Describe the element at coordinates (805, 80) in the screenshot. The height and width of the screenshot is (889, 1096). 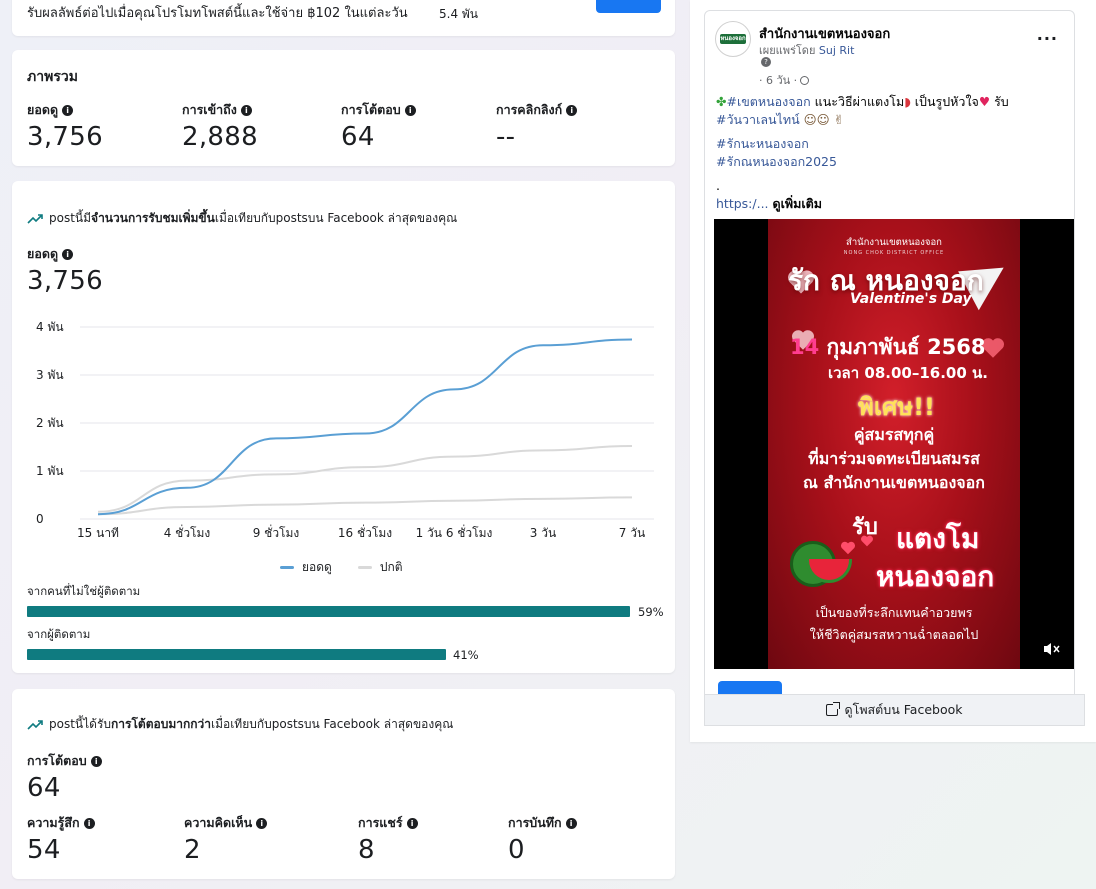
I see `globe-icon` at that location.